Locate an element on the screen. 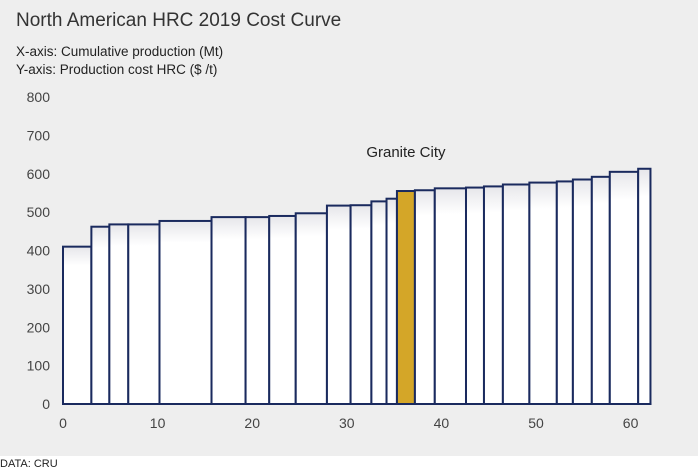  y-tick-label: 600 is located at coordinates (39, 174).